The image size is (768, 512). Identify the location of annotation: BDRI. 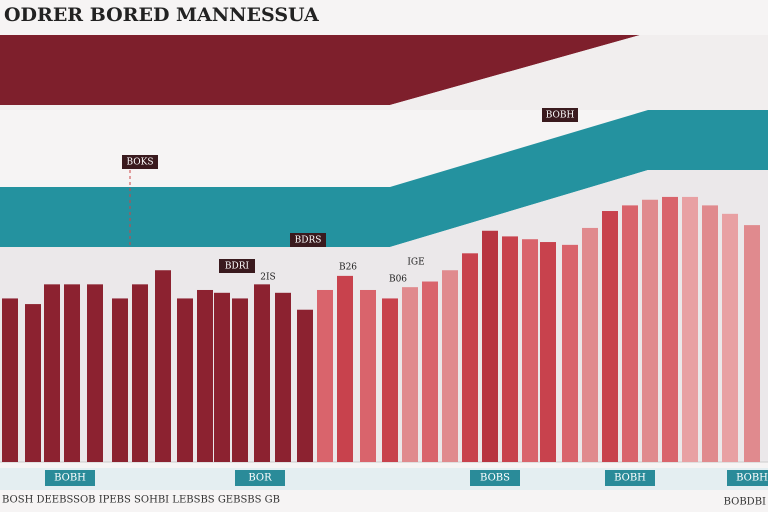
(237, 267).